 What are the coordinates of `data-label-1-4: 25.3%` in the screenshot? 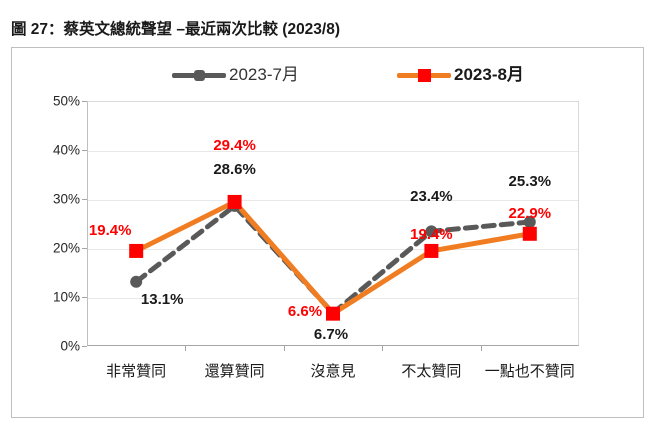 It's located at (530, 182).